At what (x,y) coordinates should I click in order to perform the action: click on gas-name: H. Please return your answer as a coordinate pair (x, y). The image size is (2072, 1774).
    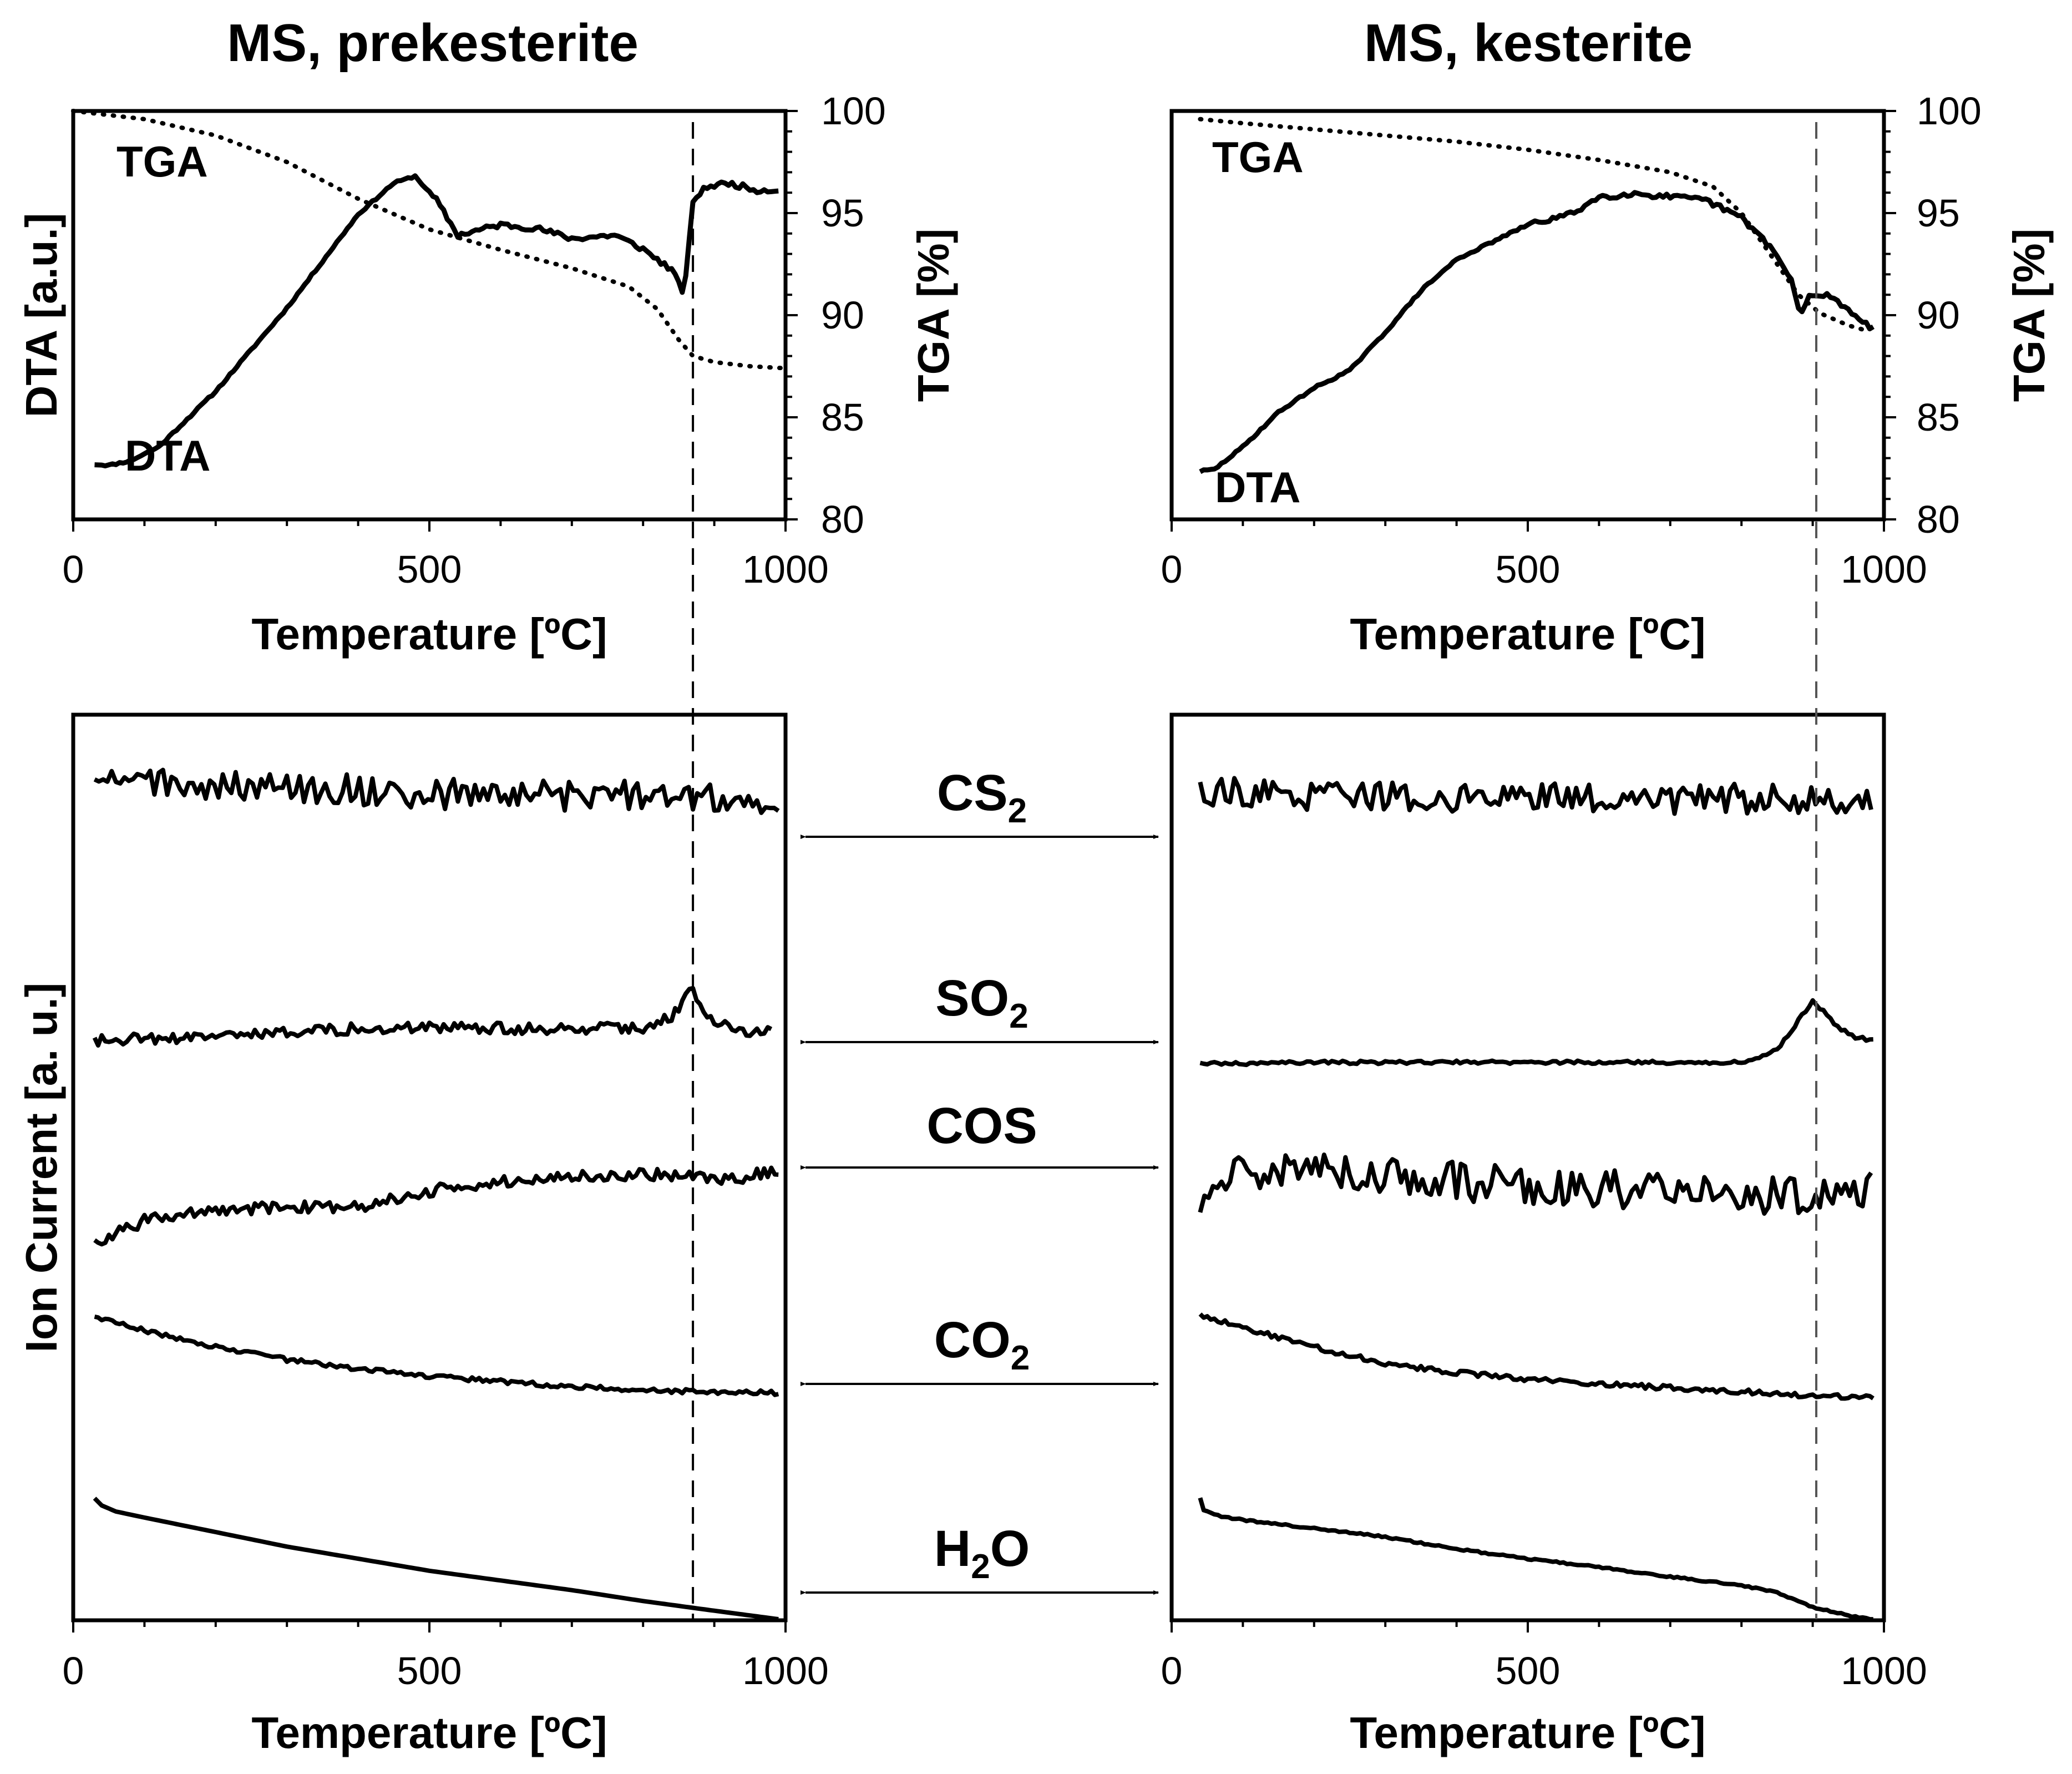
    Looking at the image, I should click on (953, 1549).